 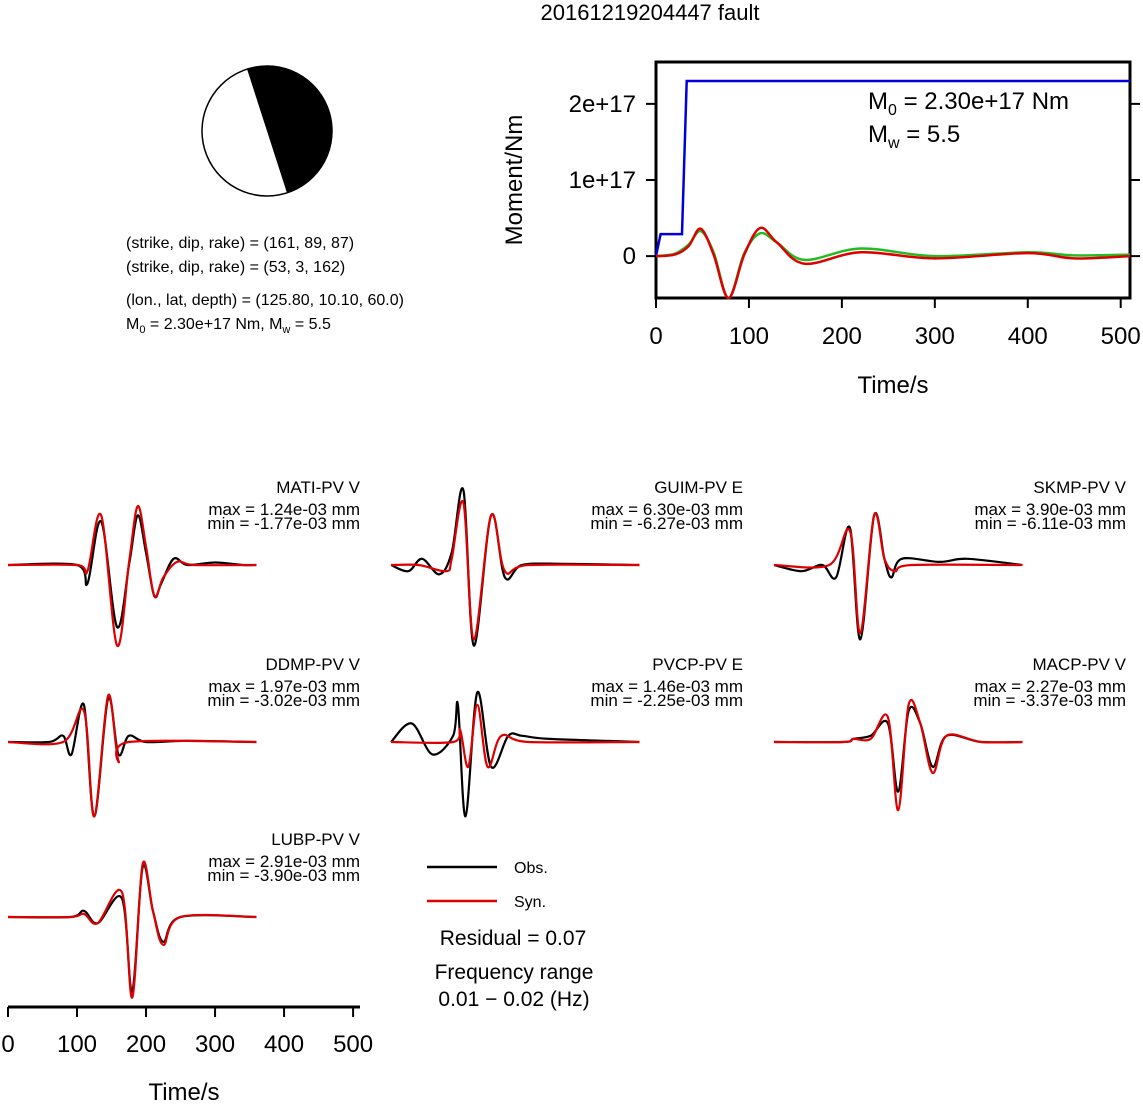 What do you see at coordinates (892, 110) in the screenshot?
I see `moment-m0-sub: 0` at bounding box center [892, 110].